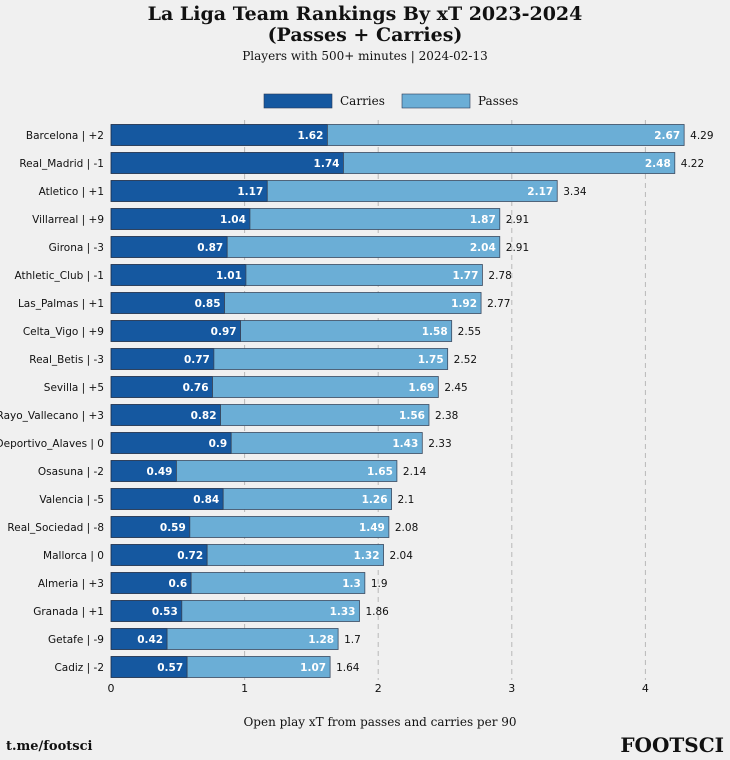 This screenshot has width=730, height=760. What do you see at coordinates (71, 500) in the screenshot?
I see `category-label: Valencia | -5` at bounding box center [71, 500].